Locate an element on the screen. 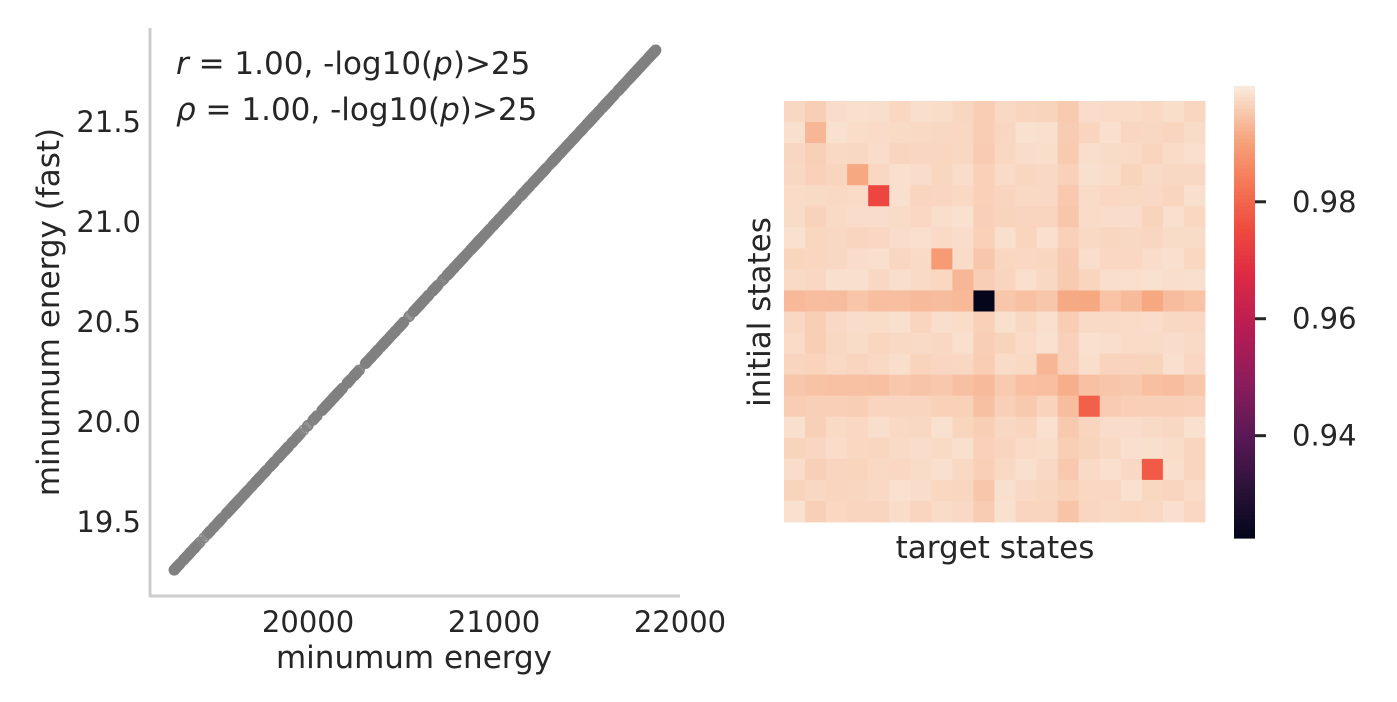  scatter-x-axis-label: minumum energy is located at coordinates (414, 658).